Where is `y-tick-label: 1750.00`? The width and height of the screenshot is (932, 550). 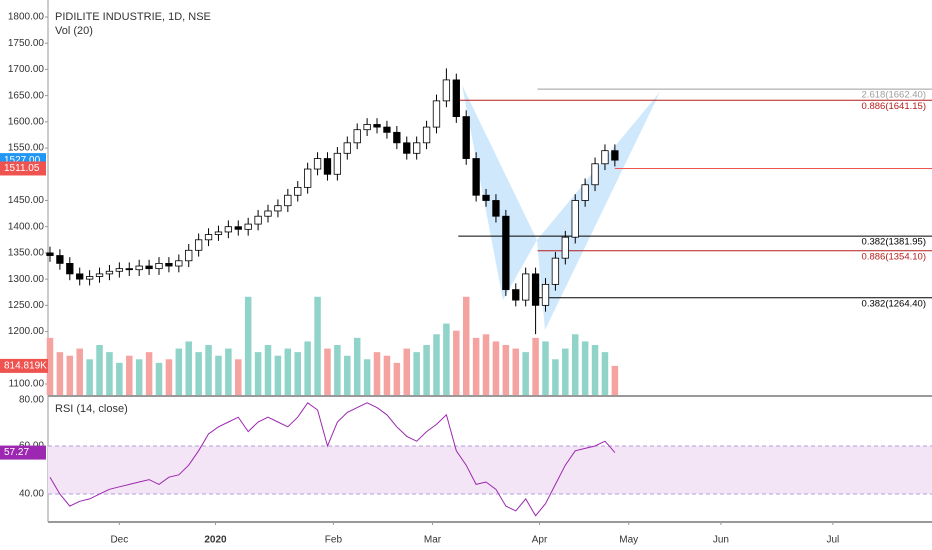
y-tick-label: 1750.00 is located at coordinates (26, 43).